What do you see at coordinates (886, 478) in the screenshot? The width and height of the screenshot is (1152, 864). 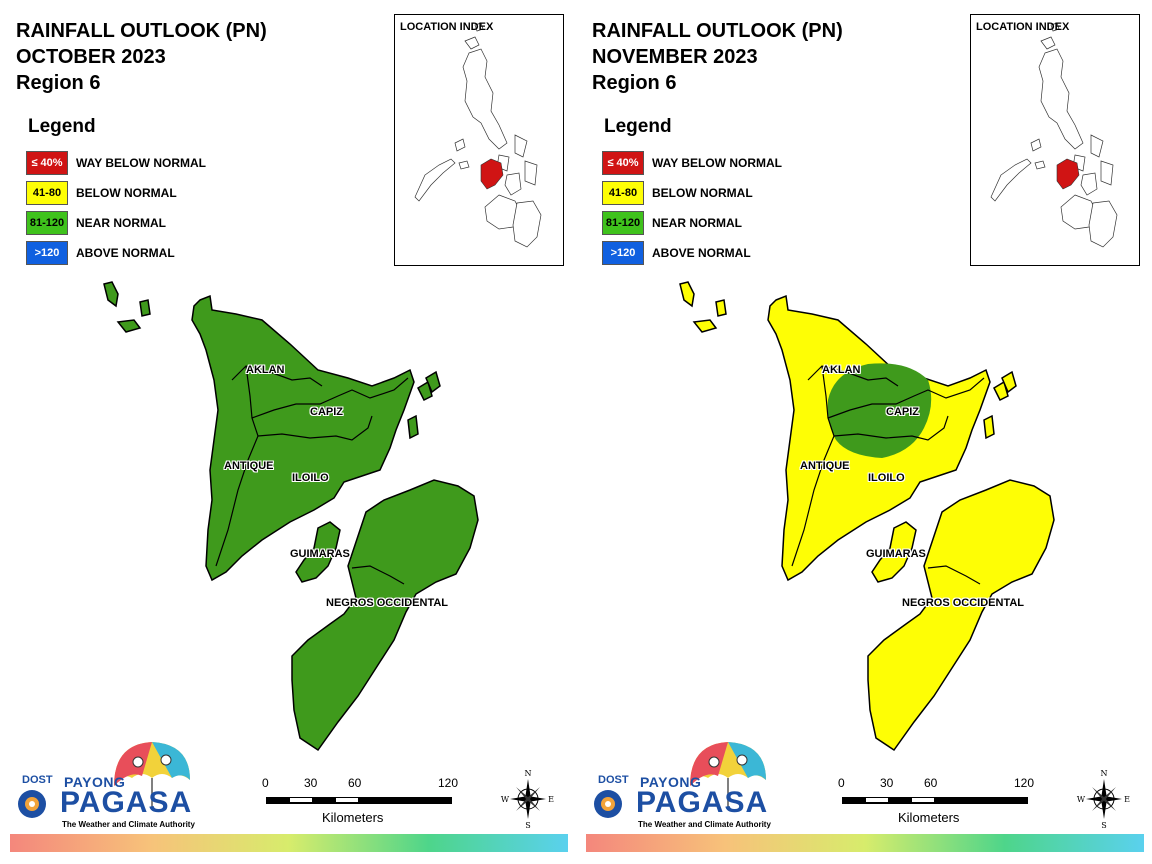 I see `label-iloilo: ILOILO` at bounding box center [886, 478].